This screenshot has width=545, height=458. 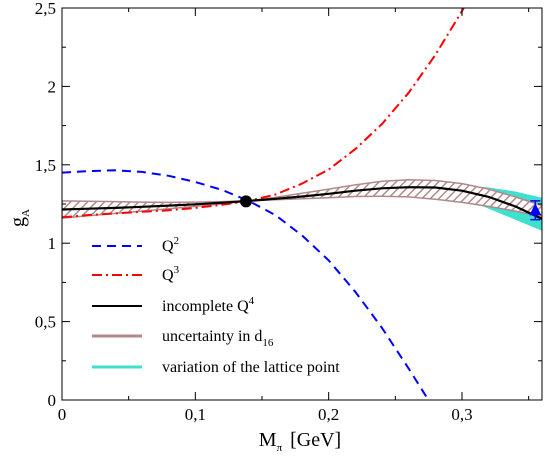 What do you see at coordinates (171, 274) in the screenshot?
I see `legend-label: Q3` at bounding box center [171, 274].